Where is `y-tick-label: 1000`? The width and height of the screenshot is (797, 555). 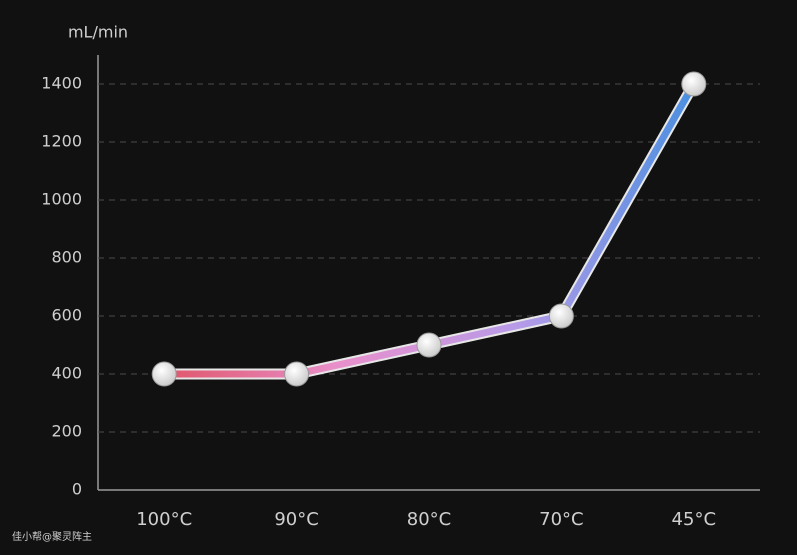
y-tick-label: 1000 is located at coordinates (61, 199).